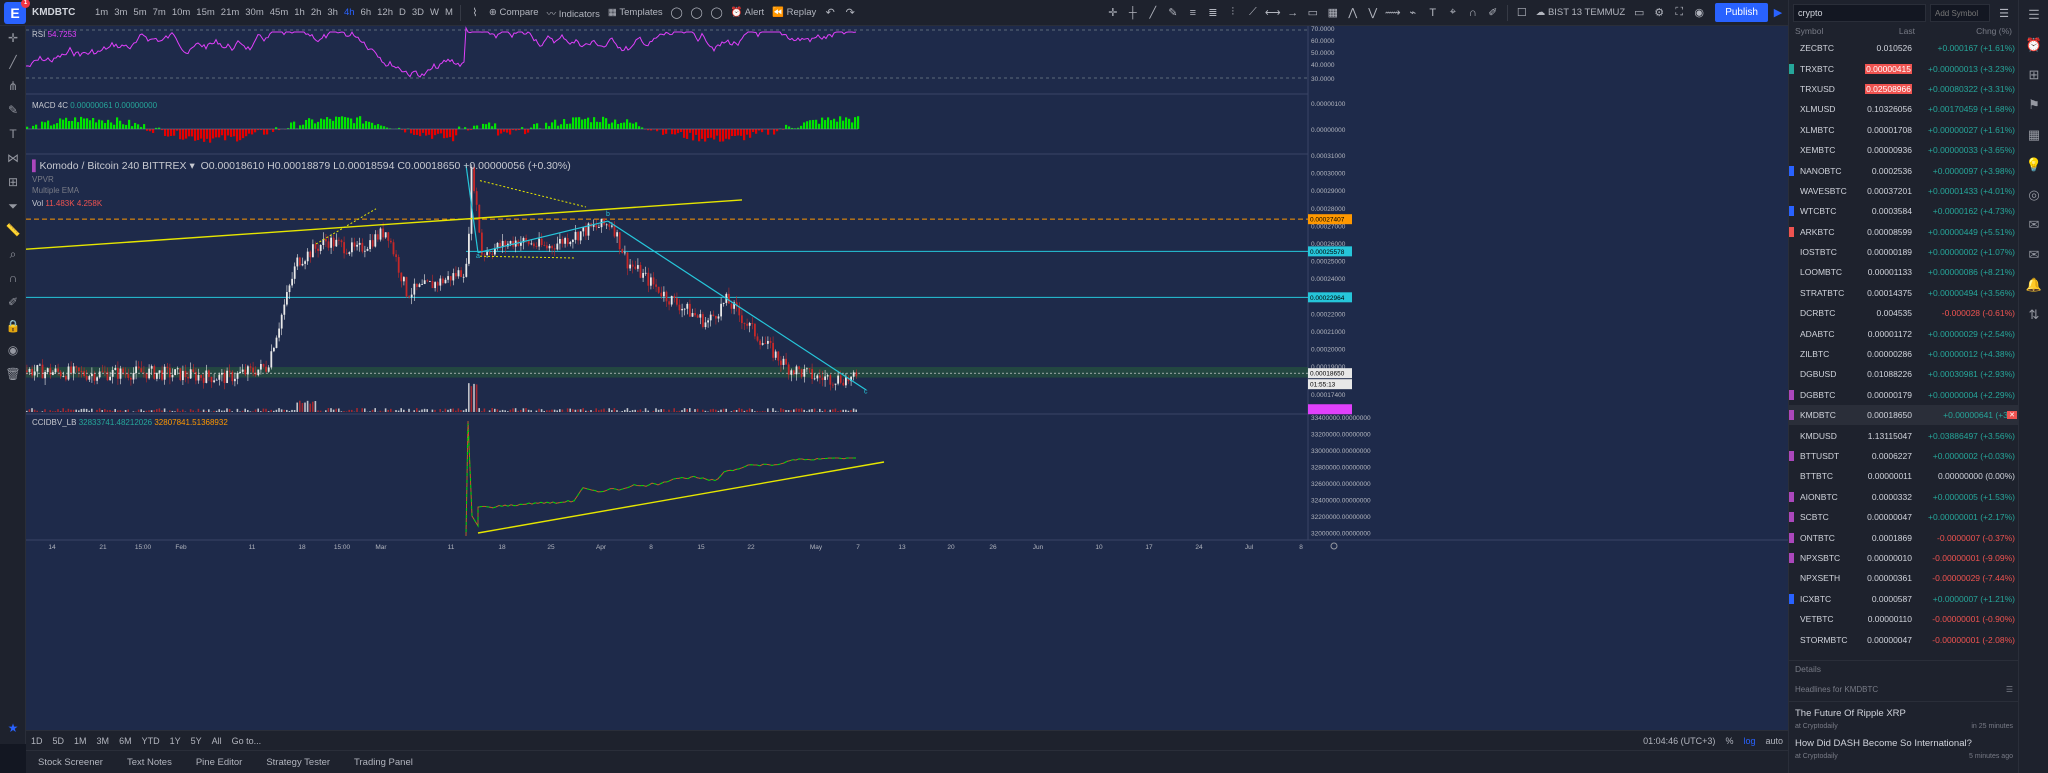  I want to click on watchlist-row: VETBTC 0.00000110 -0.00000001 (-0.90%), so click(1904, 619).